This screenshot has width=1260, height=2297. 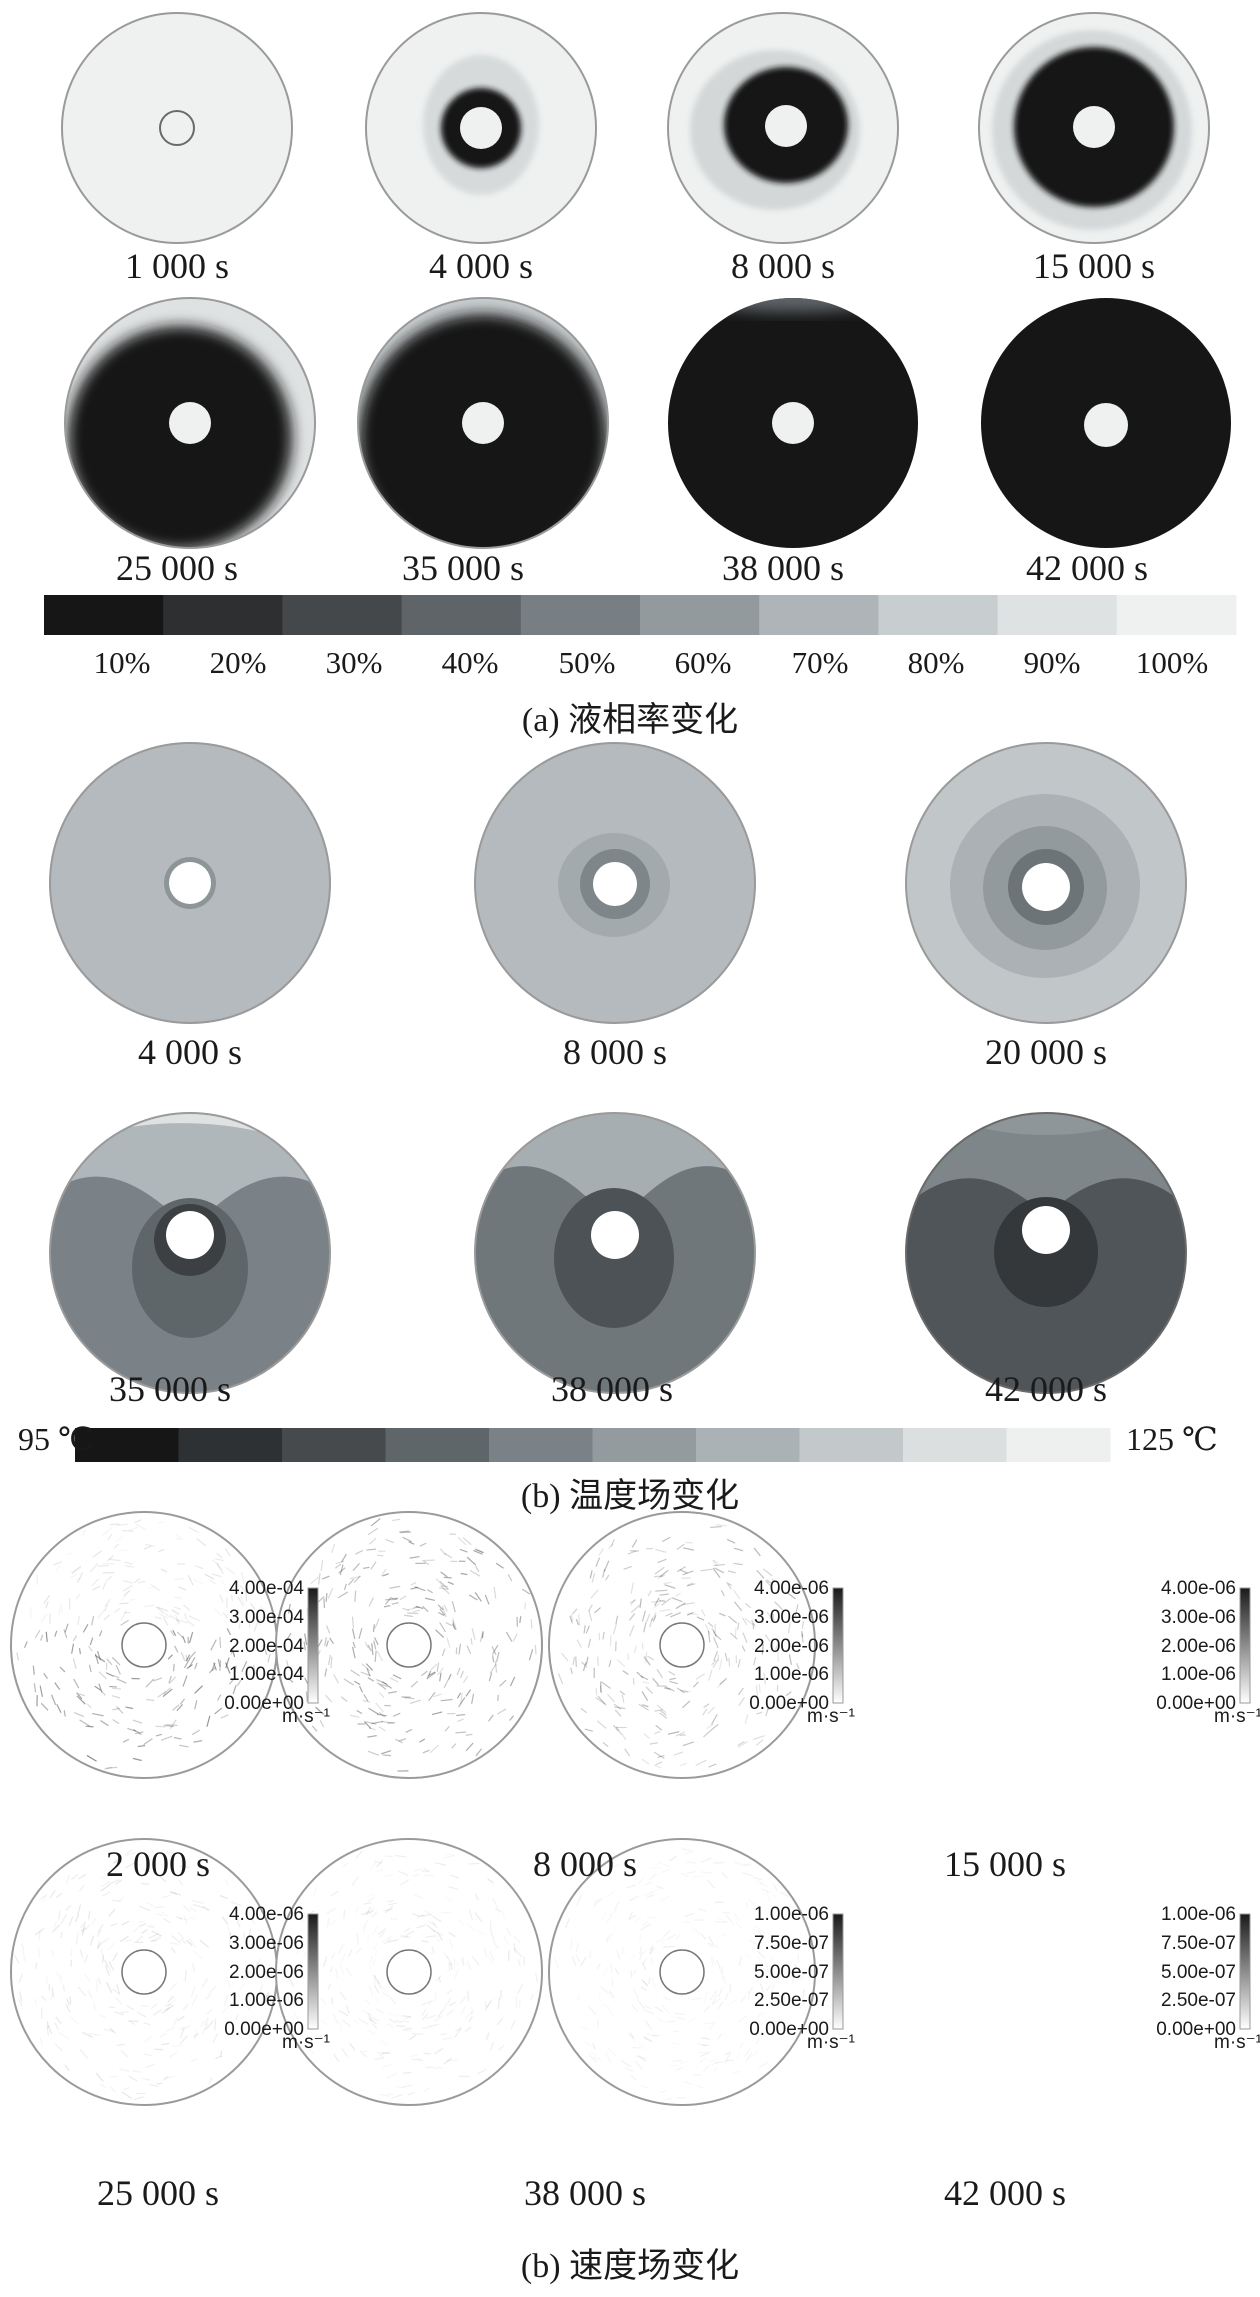 I want to click on temperature-map-8000s, so click(x=615, y=883).